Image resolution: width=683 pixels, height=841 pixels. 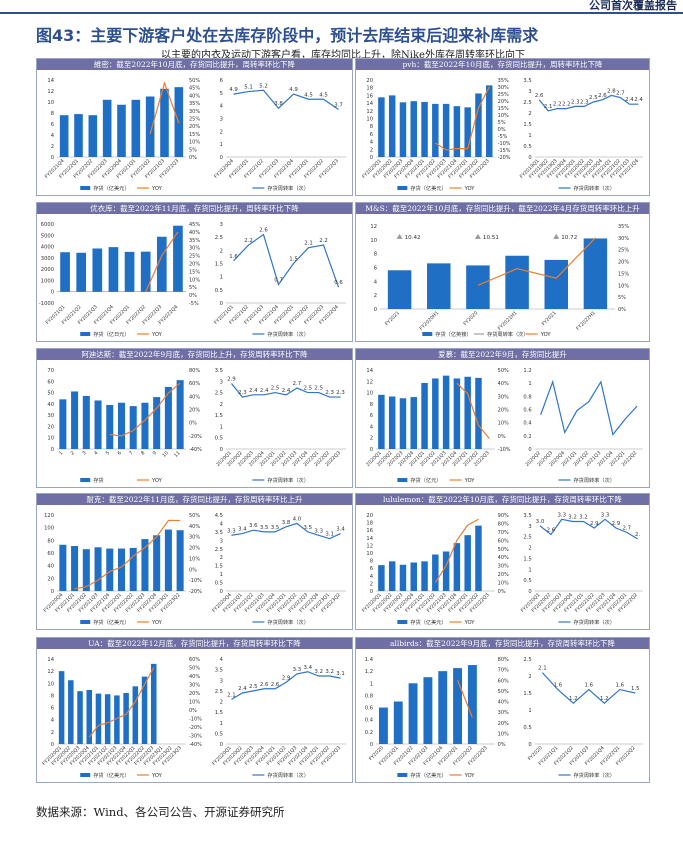 I want to click on legend-bar-label: 存货（亿美元）, so click(x=111, y=775).